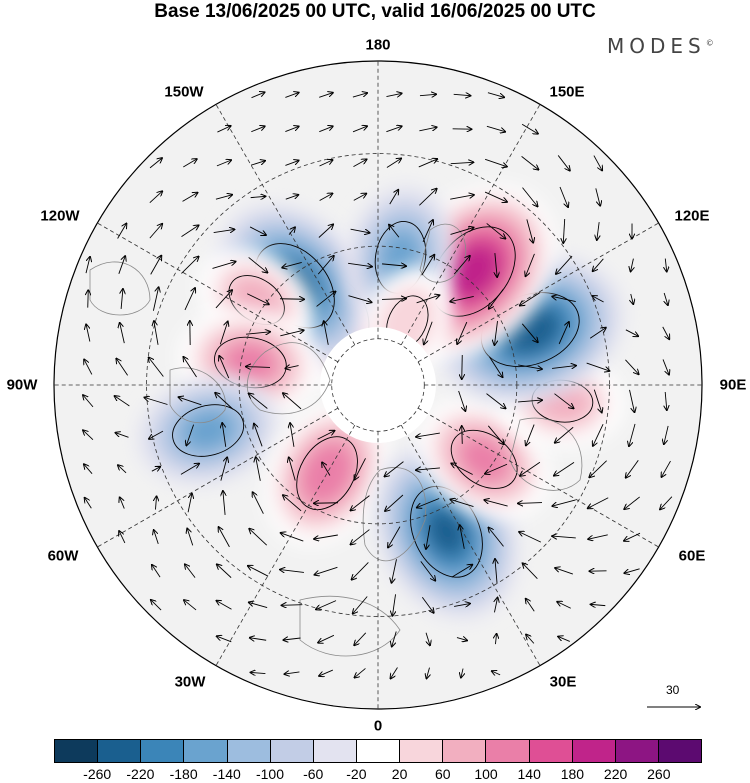 Image resolution: width=750 pixels, height=783 pixels. I want to click on colorbar, so click(378, 751).